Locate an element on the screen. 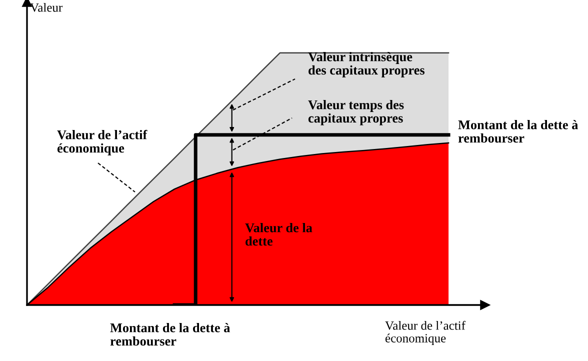  series-label: Valeur de l’actif économique is located at coordinates (102, 143).